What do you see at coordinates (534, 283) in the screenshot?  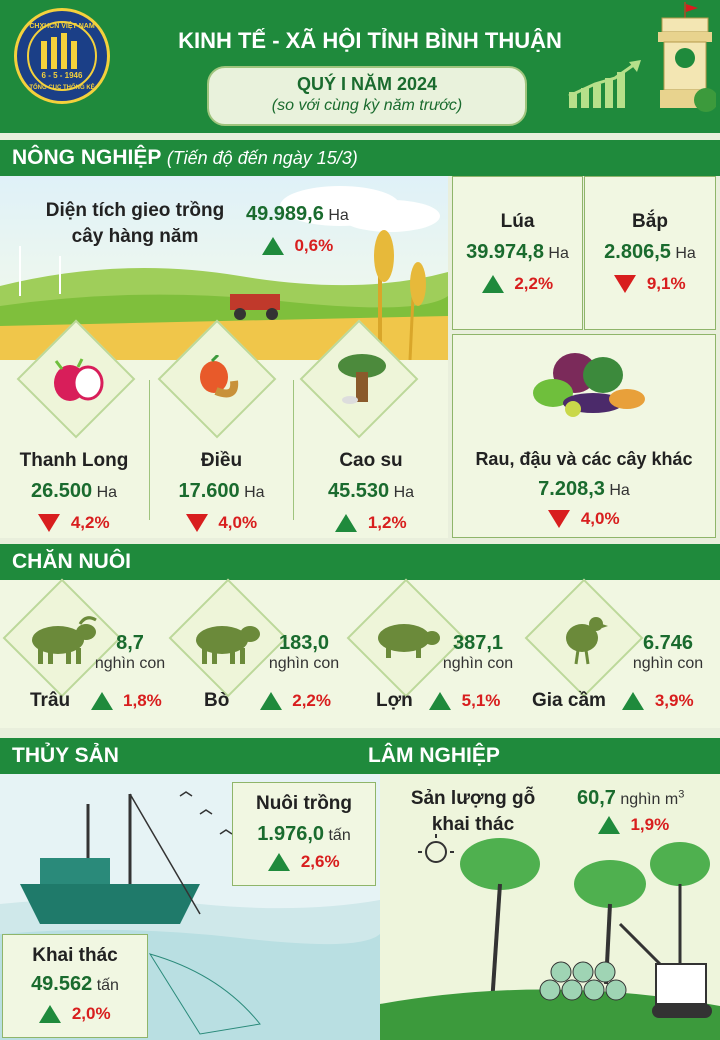 I see `rice-change: 2,2%` at bounding box center [534, 283].